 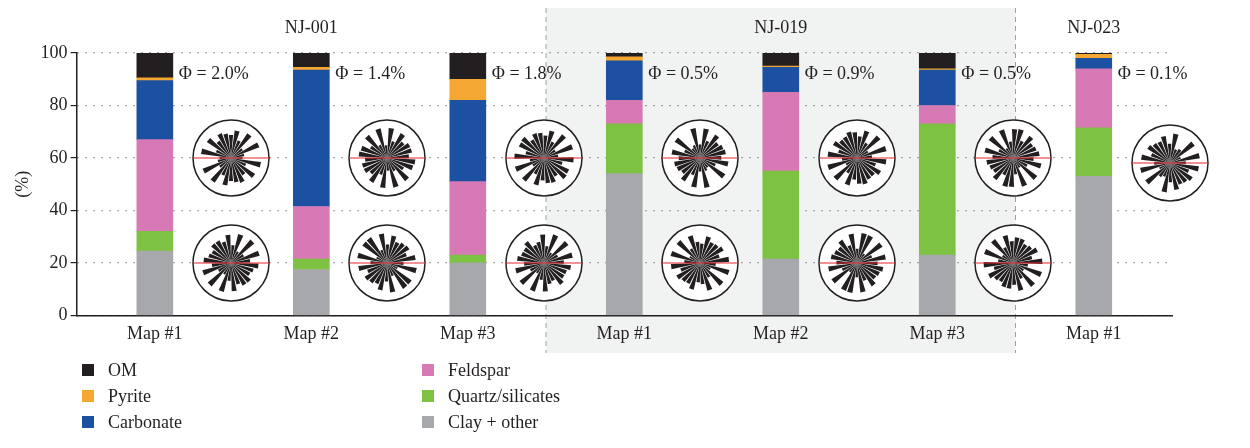 What do you see at coordinates (213, 72) in the screenshot?
I see `annotation: Φ = 2.0%` at bounding box center [213, 72].